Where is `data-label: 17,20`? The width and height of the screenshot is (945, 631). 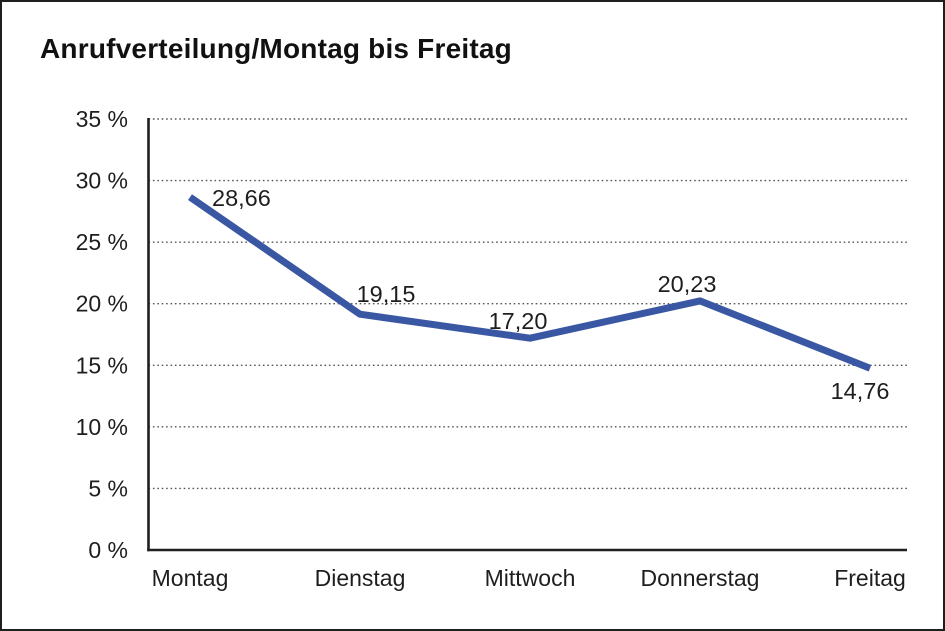
data-label: 17,20 is located at coordinates (518, 321).